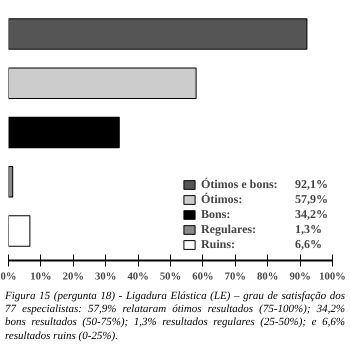  Describe the element at coordinates (235, 277) in the screenshot. I see `x-tick-label: 70%` at that location.